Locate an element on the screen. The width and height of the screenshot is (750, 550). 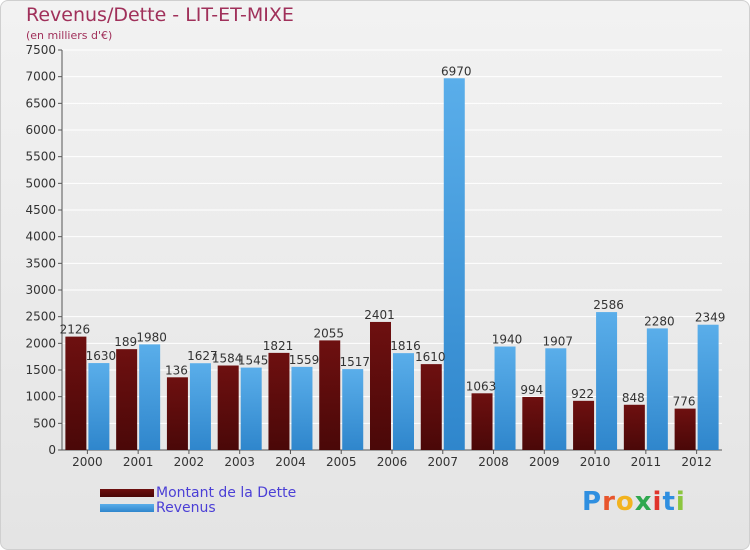
data-label-revenus: 2280 is located at coordinates (659, 321).